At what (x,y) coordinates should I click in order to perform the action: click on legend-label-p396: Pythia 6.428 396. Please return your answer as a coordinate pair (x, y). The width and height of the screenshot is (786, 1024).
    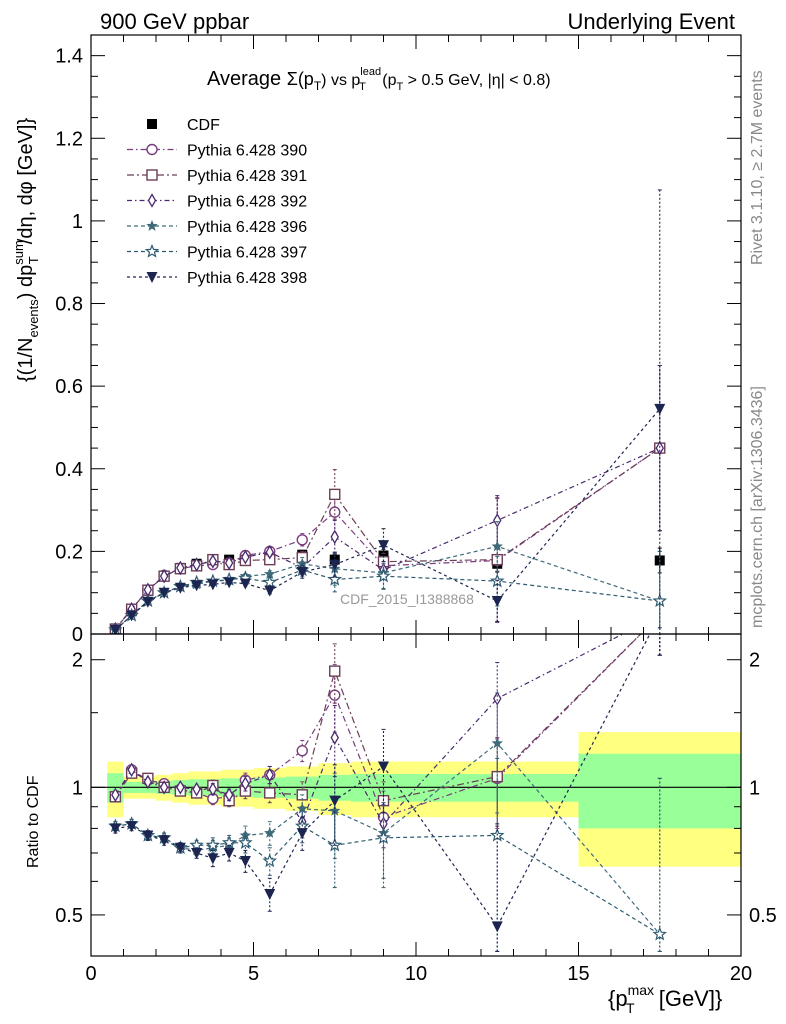
    Looking at the image, I should click on (247, 227).